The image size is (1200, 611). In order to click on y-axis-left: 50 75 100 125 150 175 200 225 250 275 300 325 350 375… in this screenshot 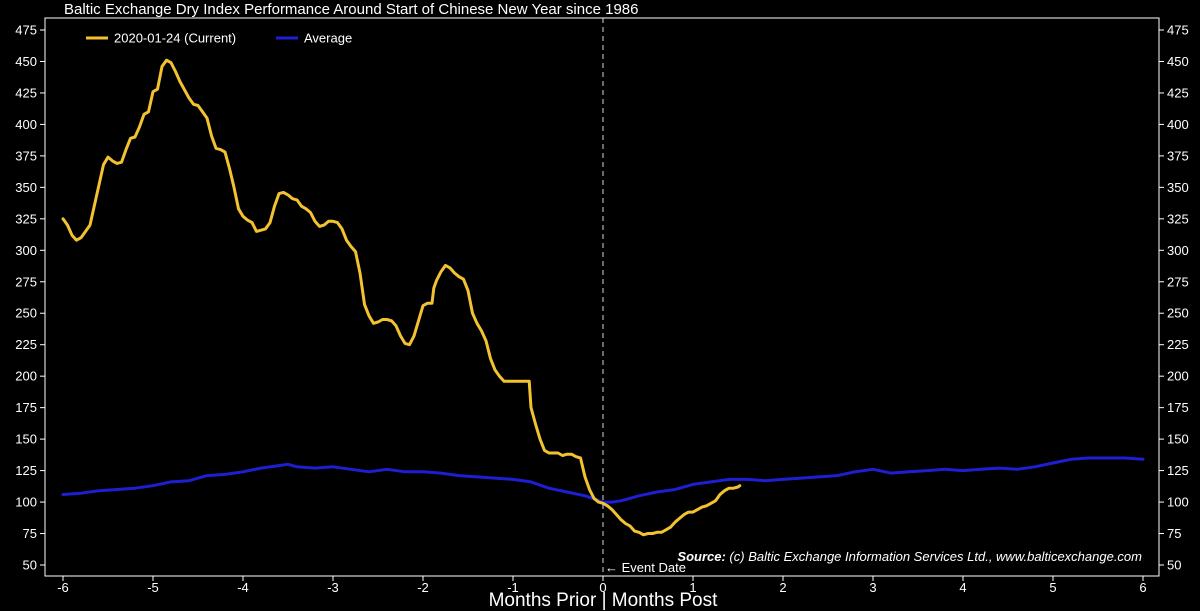, I will do `click(30, 298)`.